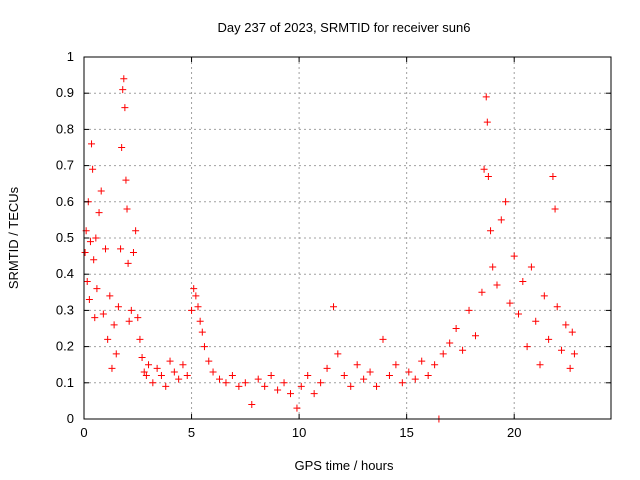 This screenshot has width=640, height=480. Describe the element at coordinates (70, 56) in the screenshot. I see `y-tick-label: 1` at that location.